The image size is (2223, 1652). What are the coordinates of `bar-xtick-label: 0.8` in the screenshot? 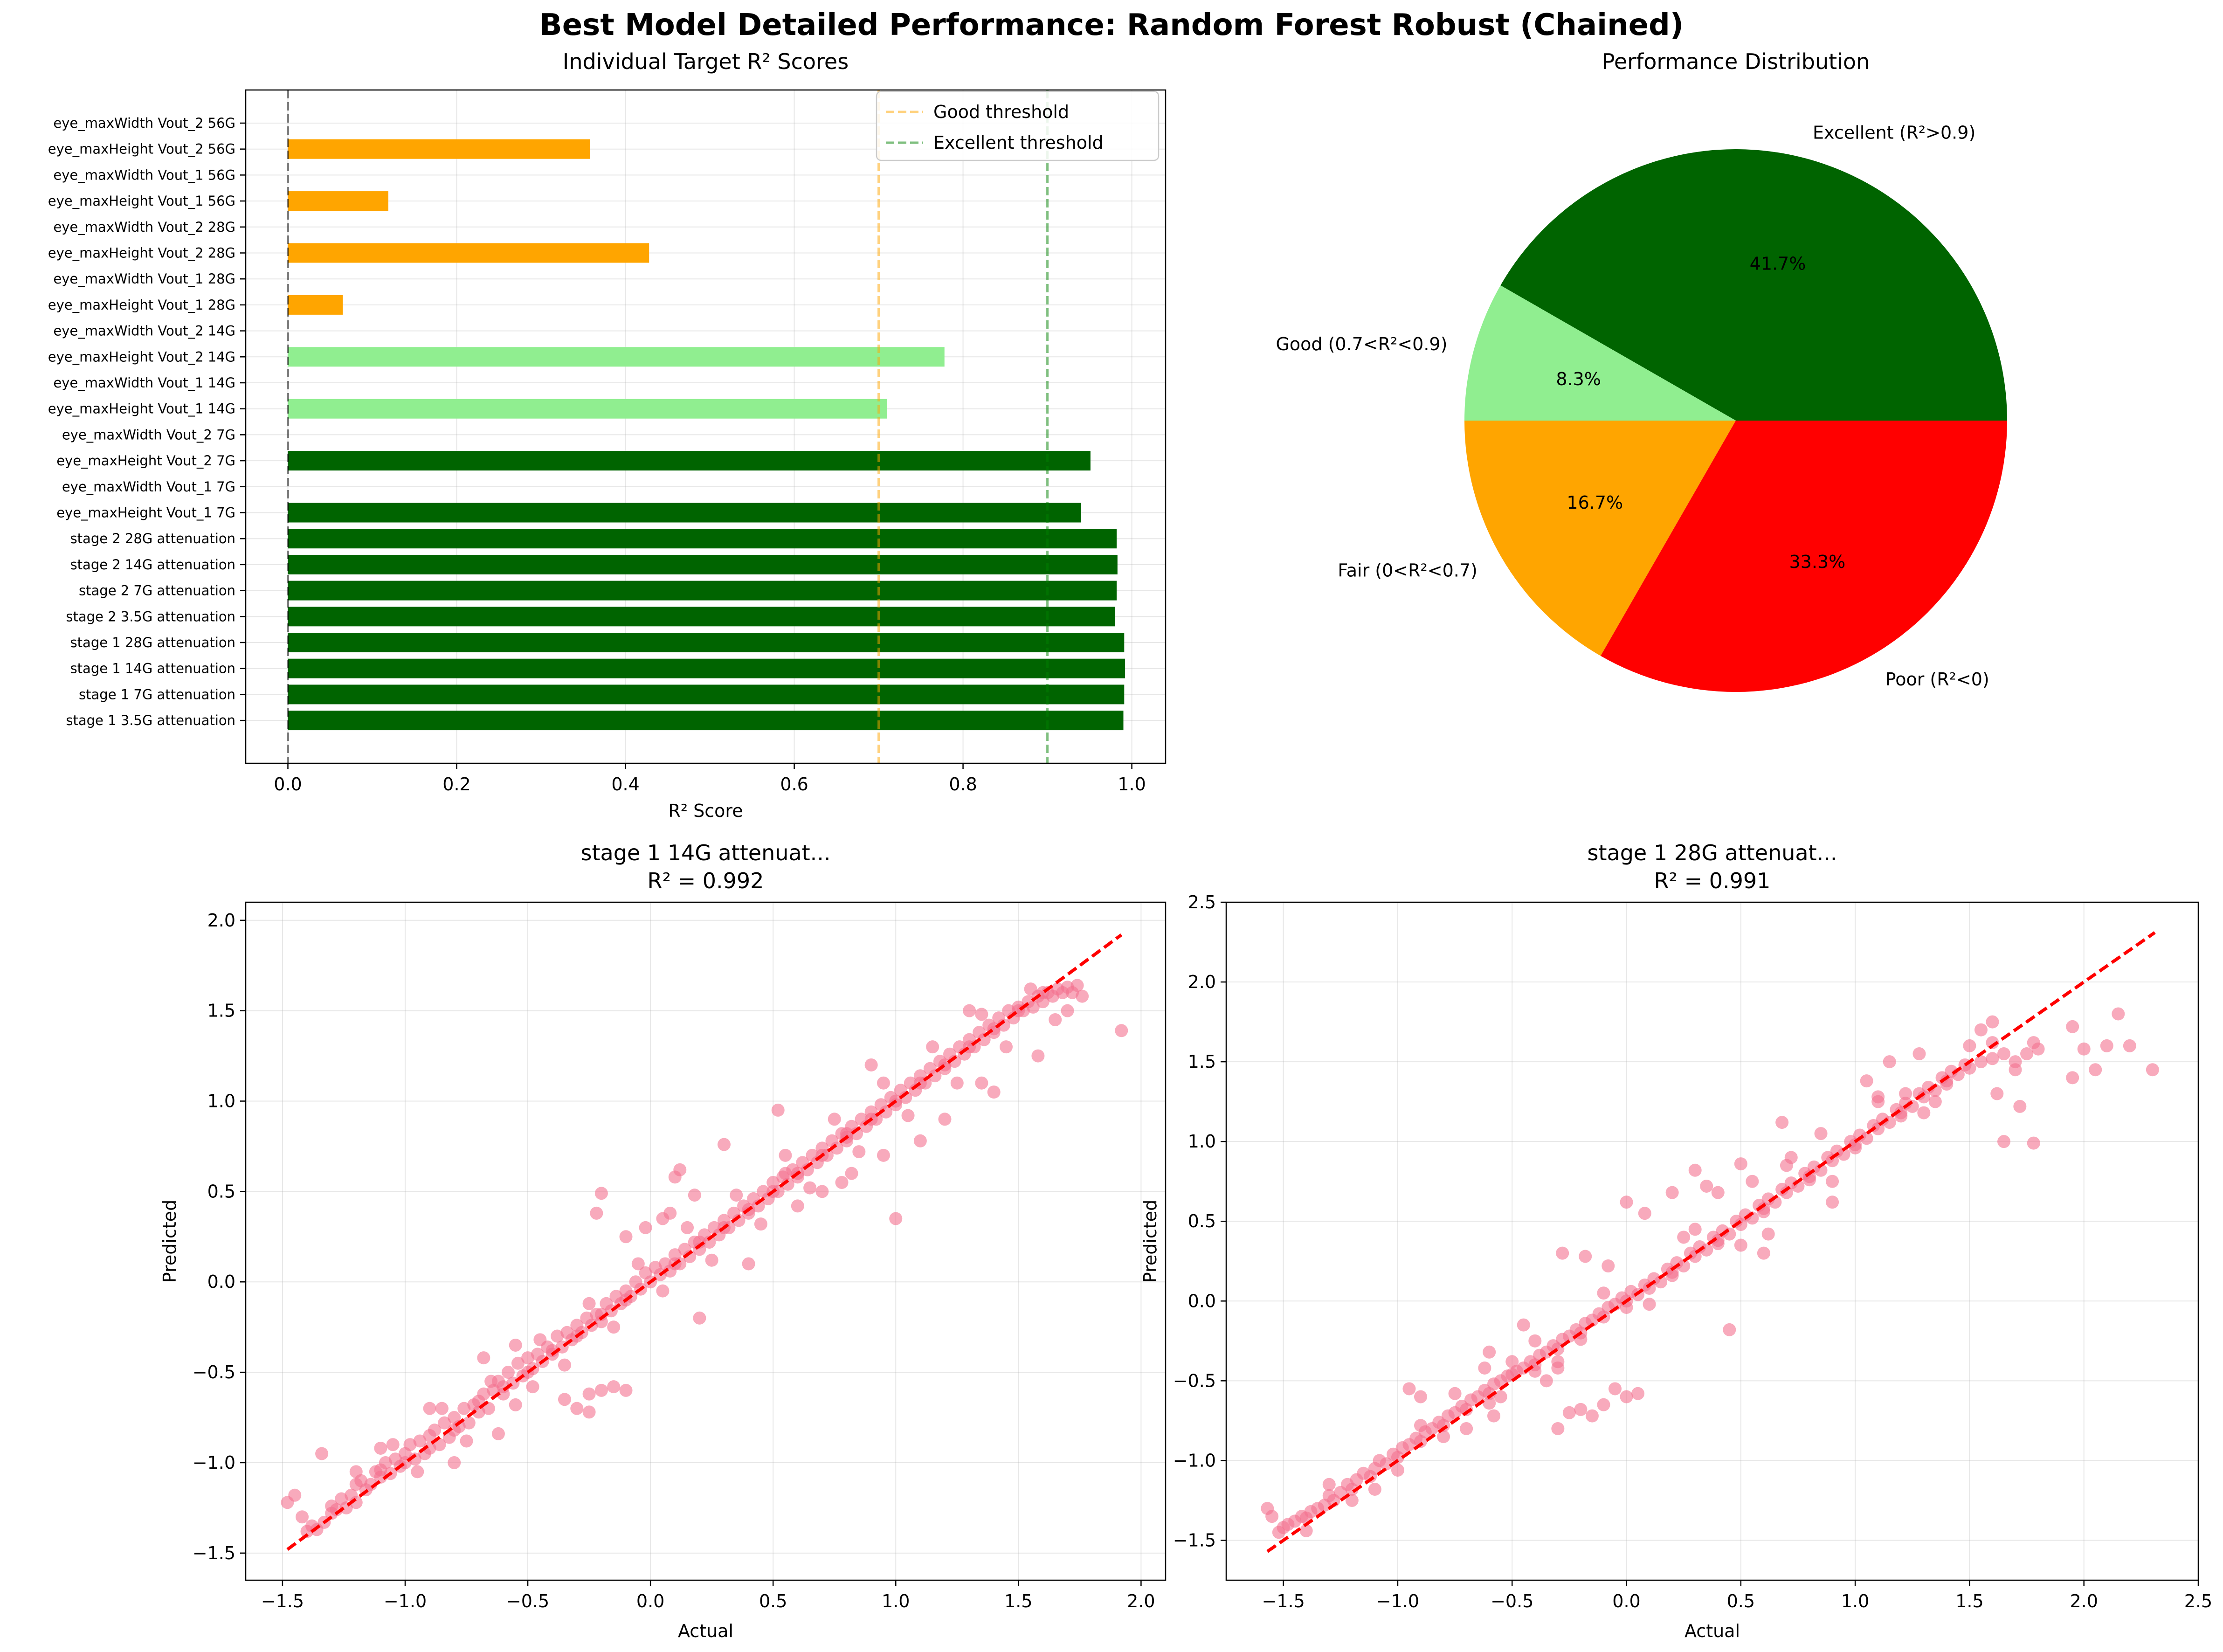 It's located at (963, 784).